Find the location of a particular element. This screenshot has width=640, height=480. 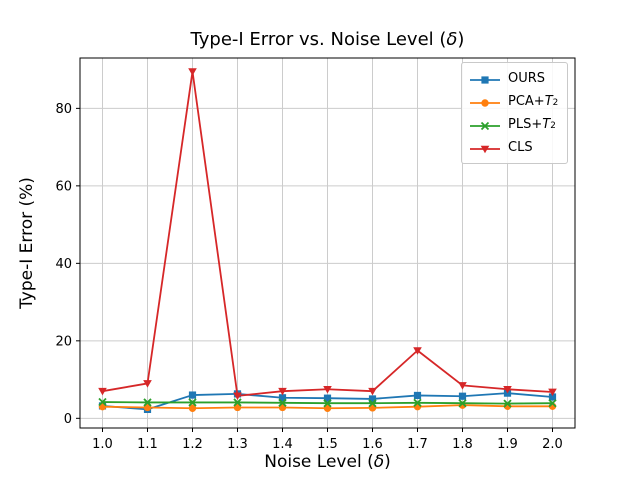

legend-label-ours: OURS is located at coordinates (527, 78).